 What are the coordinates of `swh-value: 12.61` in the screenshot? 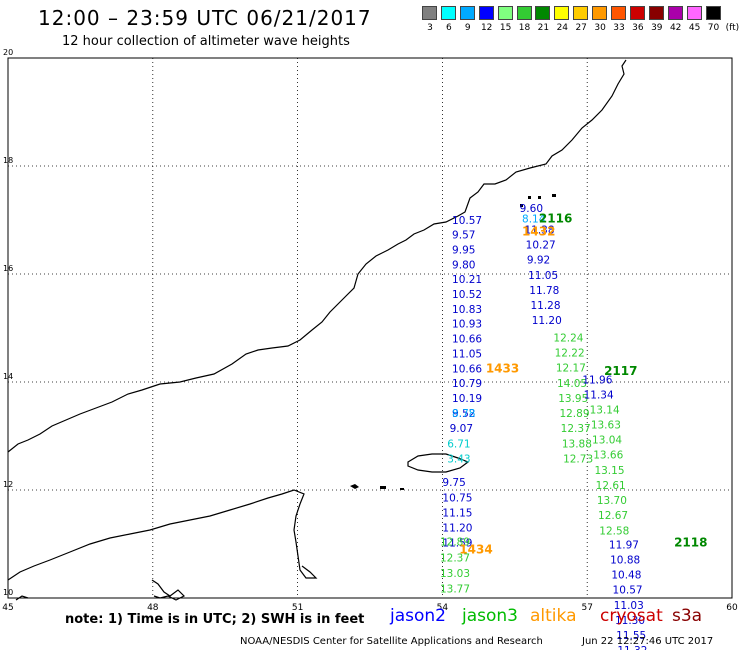 It's located at (611, 486).